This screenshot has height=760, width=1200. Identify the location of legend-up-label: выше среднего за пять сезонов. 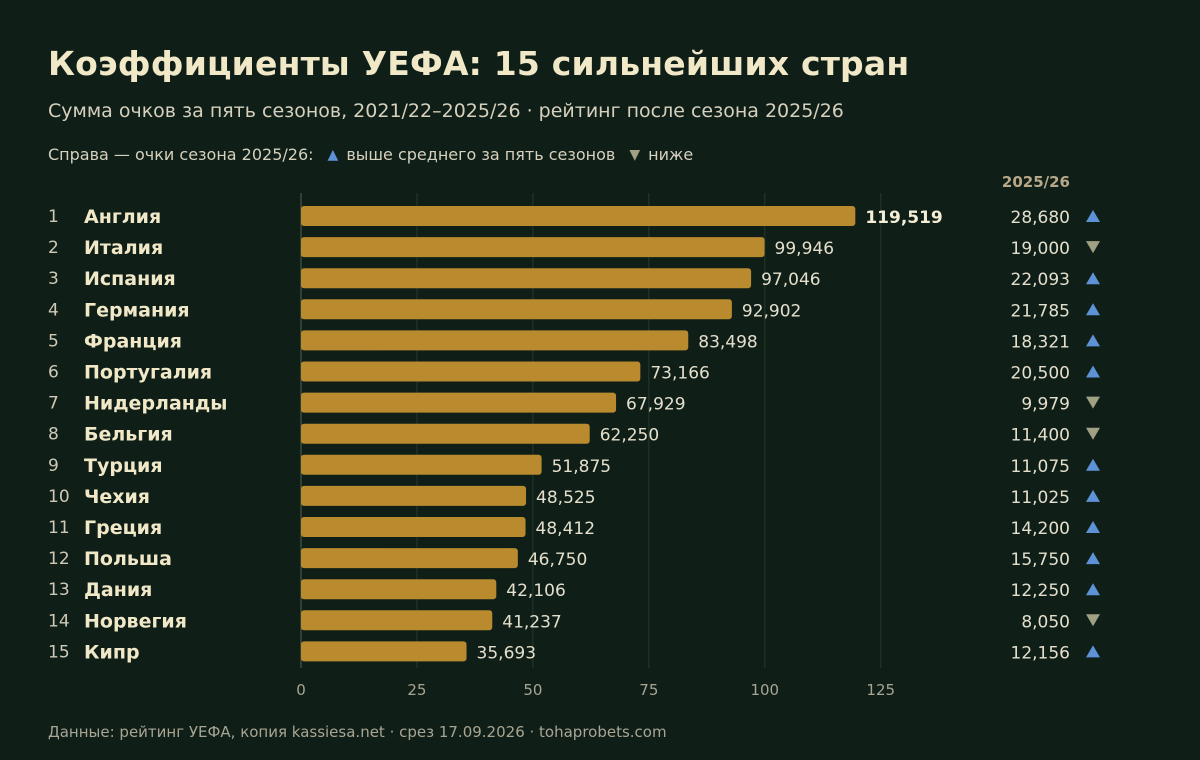
(481, 154).